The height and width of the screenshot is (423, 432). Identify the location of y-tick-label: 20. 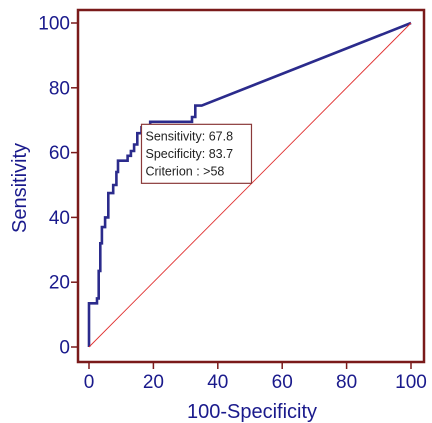
(59, 283).